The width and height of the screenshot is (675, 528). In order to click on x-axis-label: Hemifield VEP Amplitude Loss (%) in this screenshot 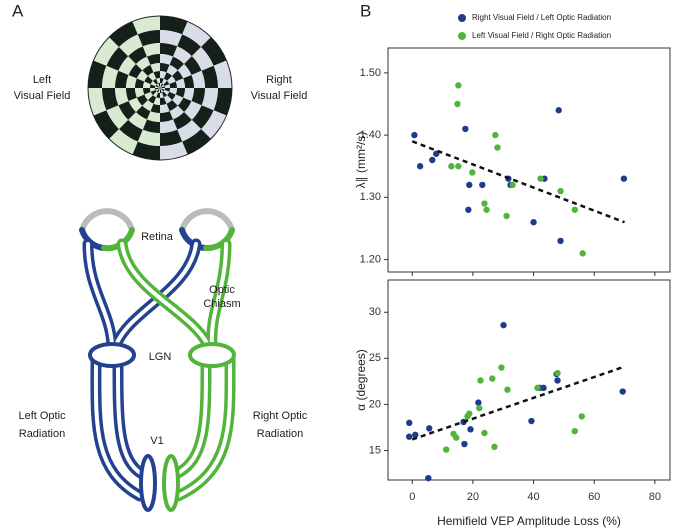, I will do `click(529, 521)`.